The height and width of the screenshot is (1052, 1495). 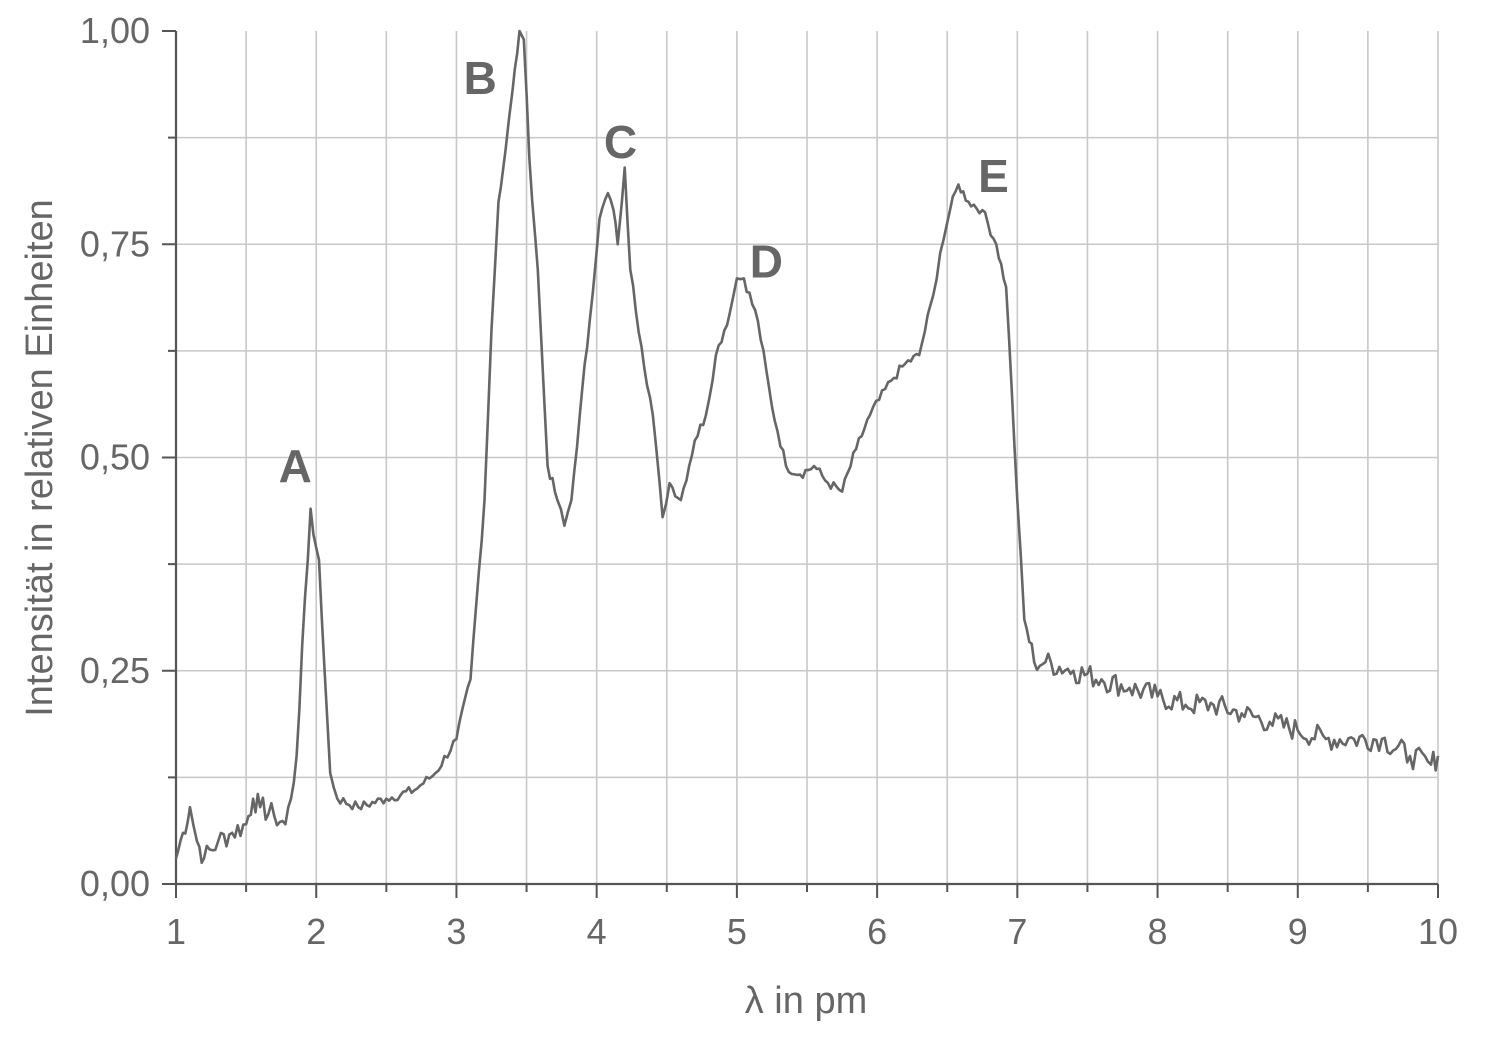 I want to click on peak-label-e: E, so click(x=993, y=176).